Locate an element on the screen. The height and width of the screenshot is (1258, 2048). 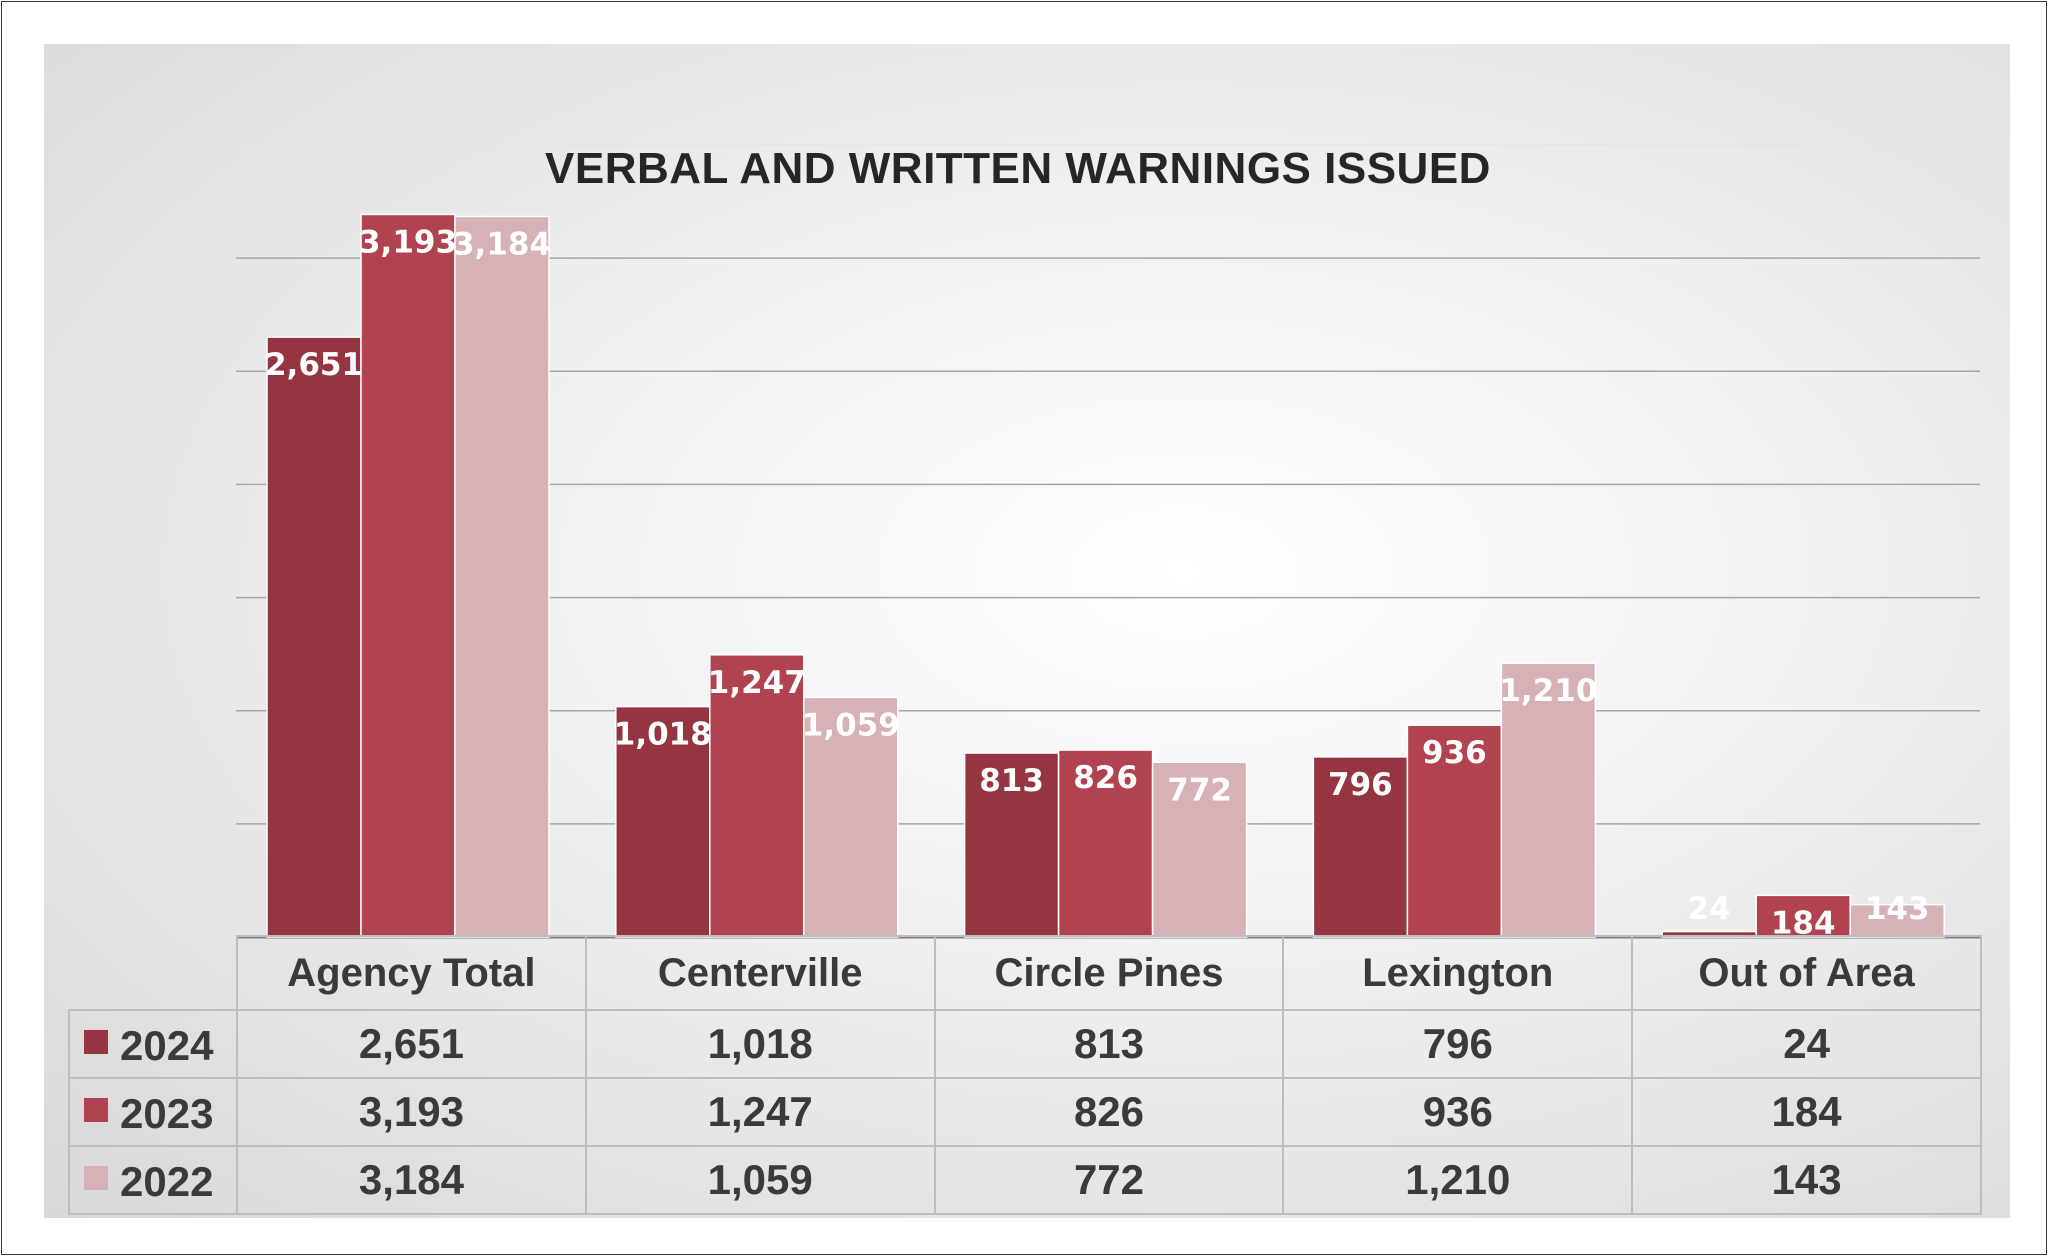
table-value-cell: 772 is located at coordinates (1109, 1180).